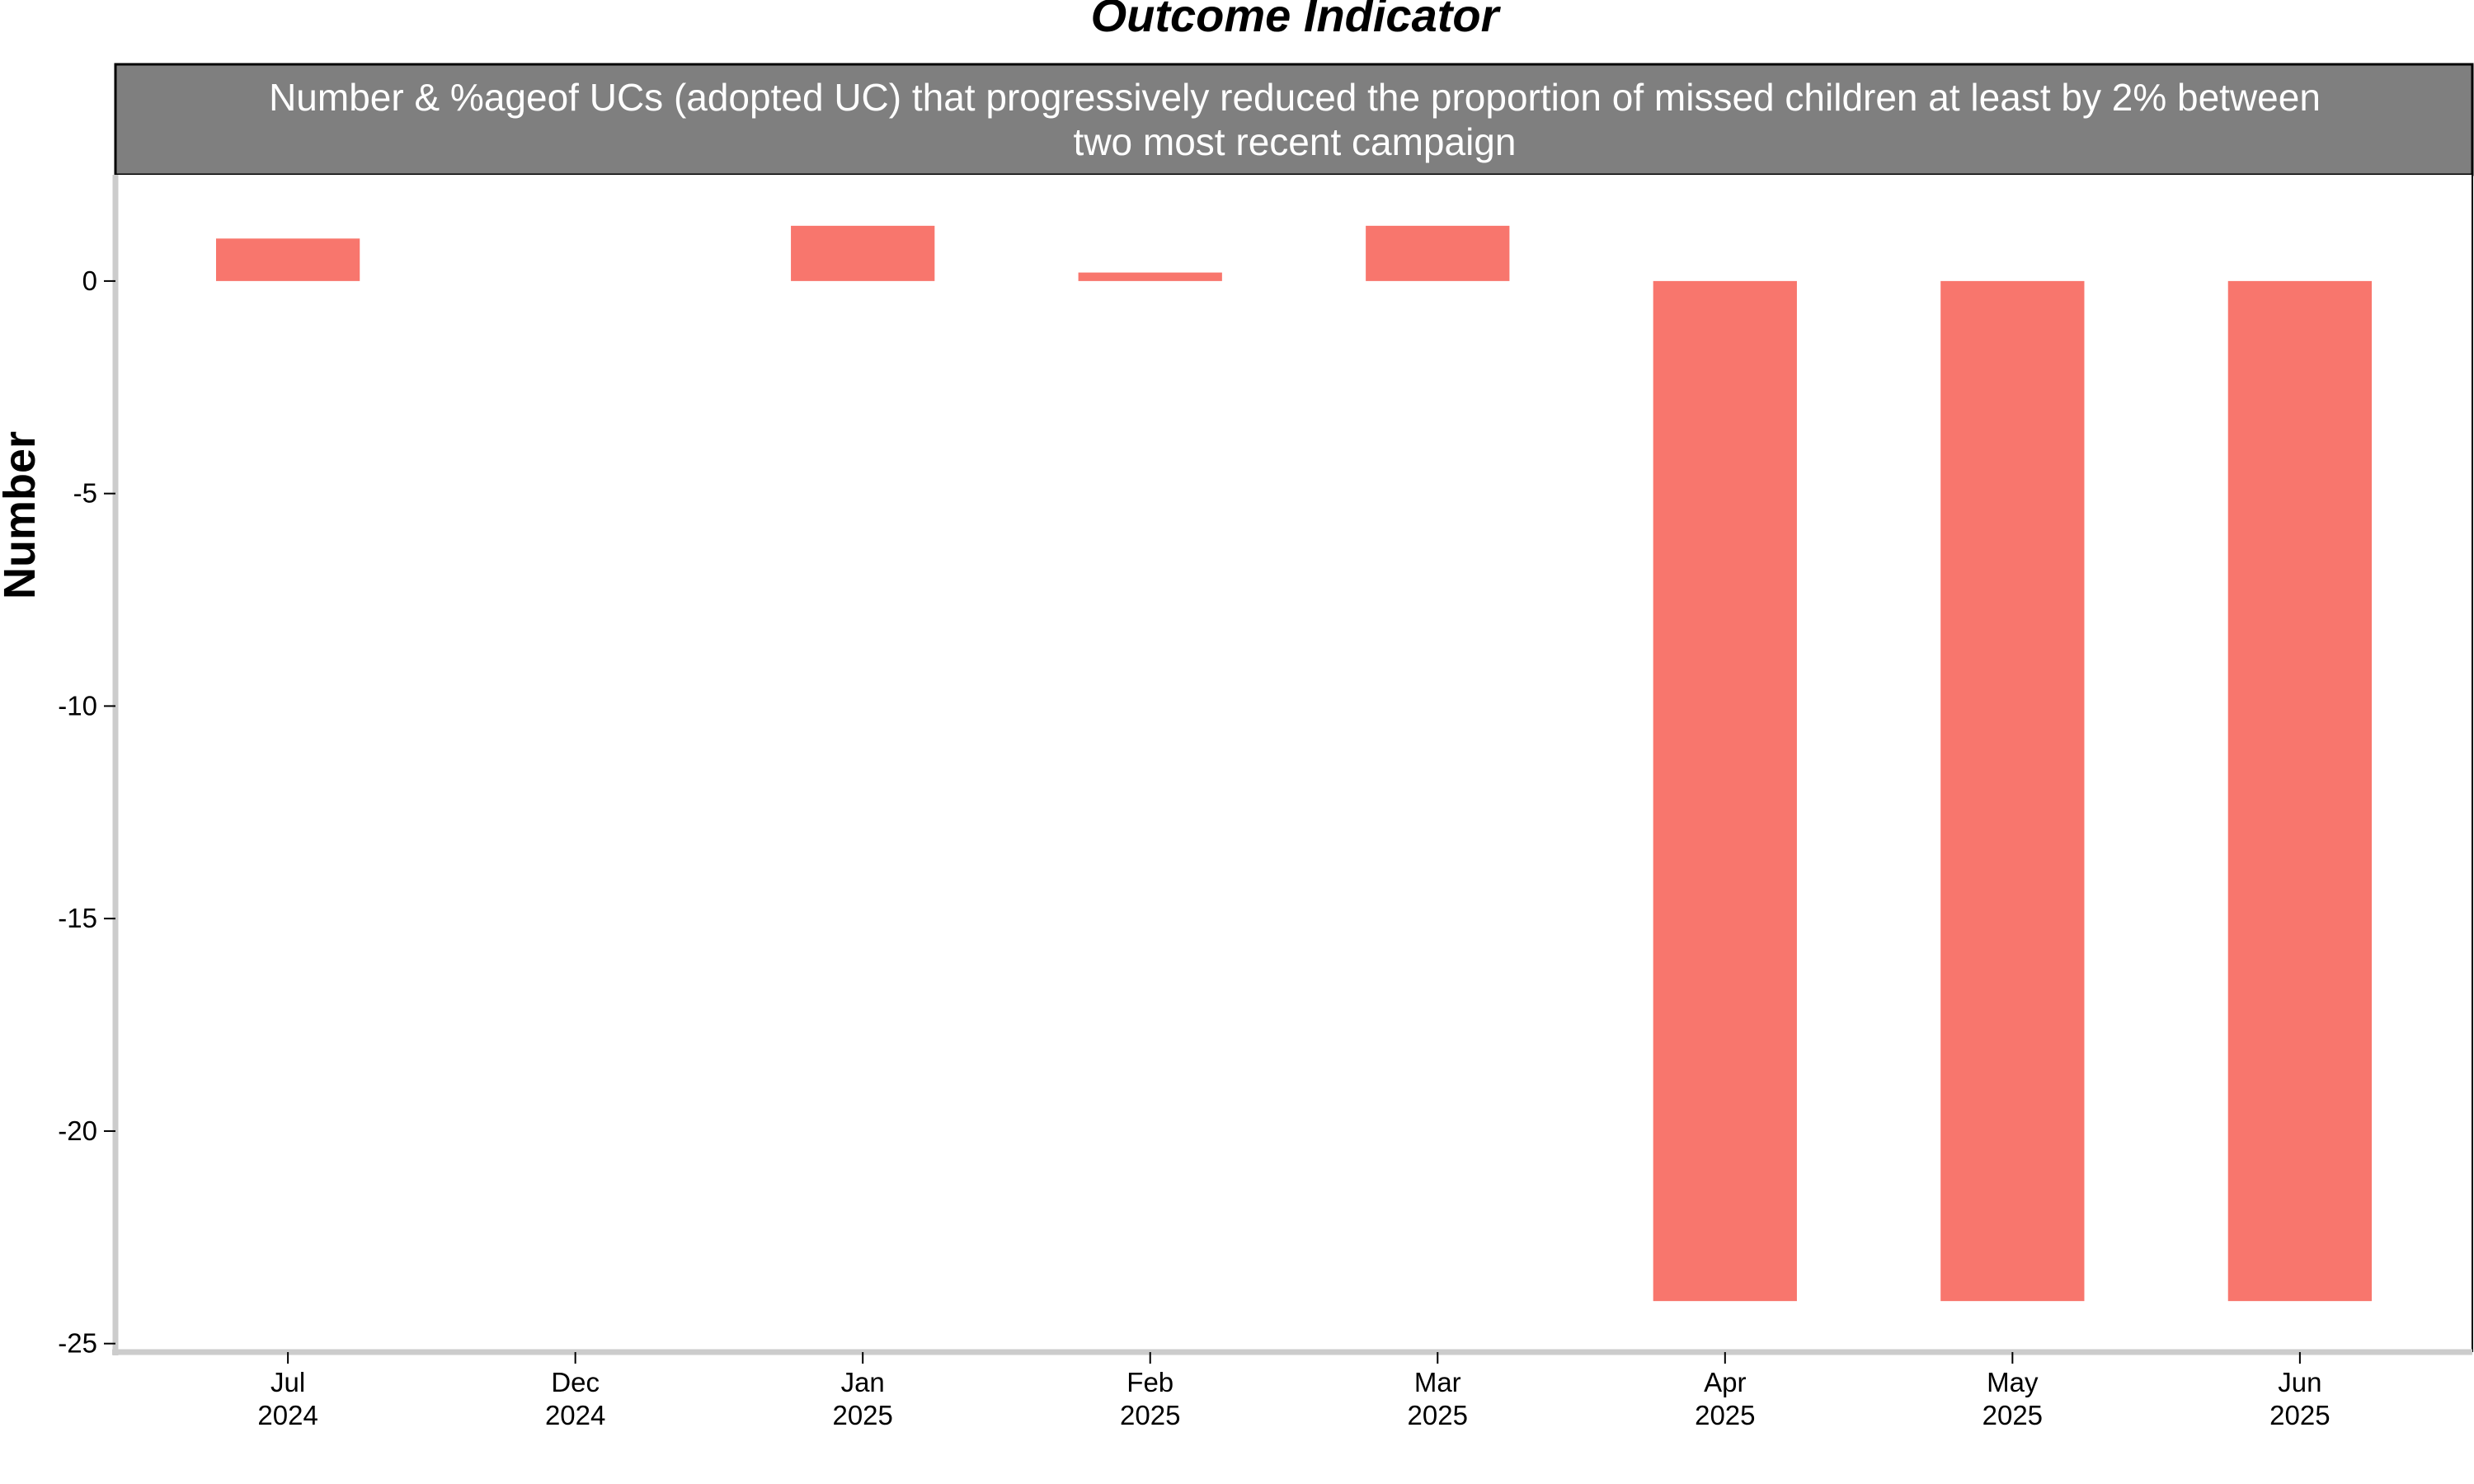 This screenshot has height=1484, width=2474. I want to click on bar-mar-2025, so click(1438, 253).